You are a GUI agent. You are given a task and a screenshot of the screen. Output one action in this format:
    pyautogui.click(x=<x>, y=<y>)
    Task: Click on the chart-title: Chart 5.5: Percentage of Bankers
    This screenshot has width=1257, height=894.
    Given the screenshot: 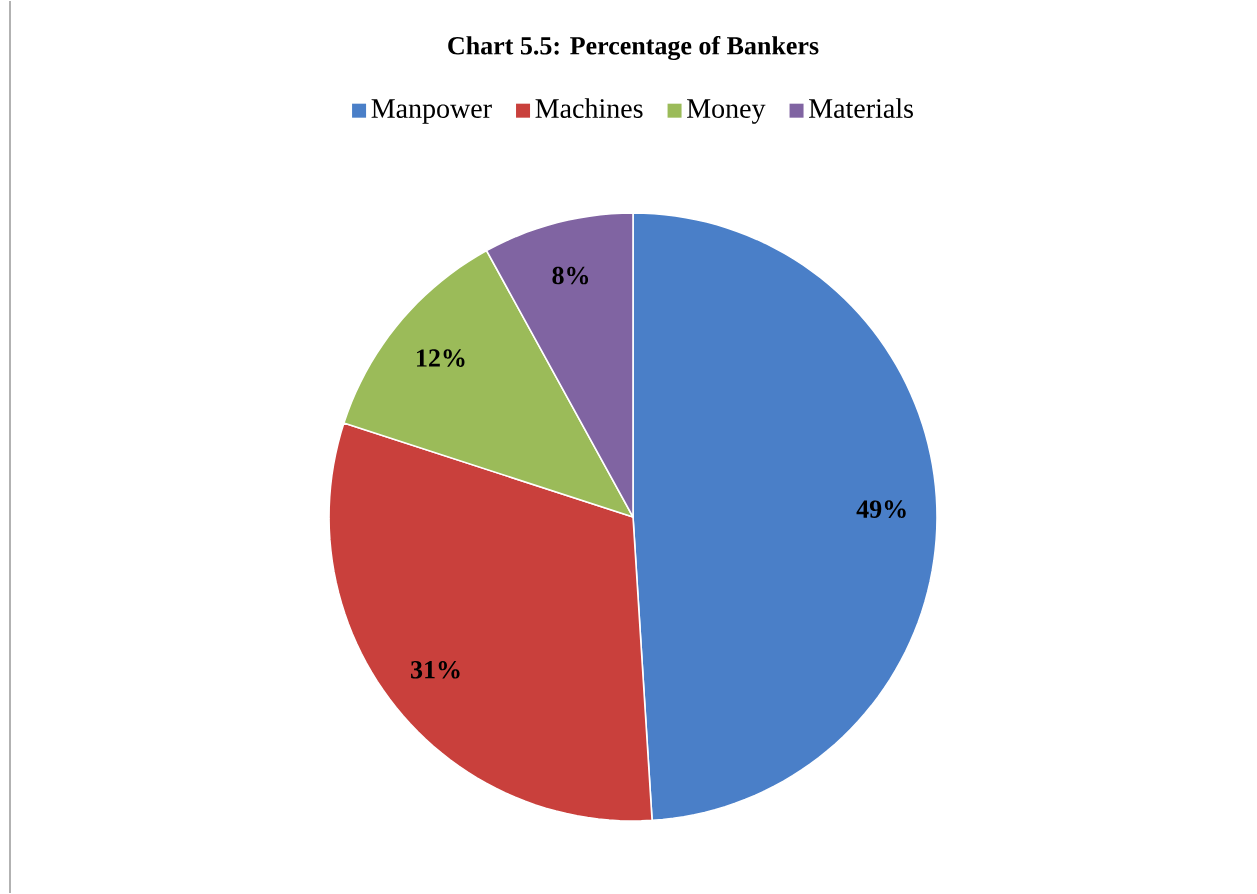 What is the action you would take?
    pyautogui.click(x=633, y=48)
    